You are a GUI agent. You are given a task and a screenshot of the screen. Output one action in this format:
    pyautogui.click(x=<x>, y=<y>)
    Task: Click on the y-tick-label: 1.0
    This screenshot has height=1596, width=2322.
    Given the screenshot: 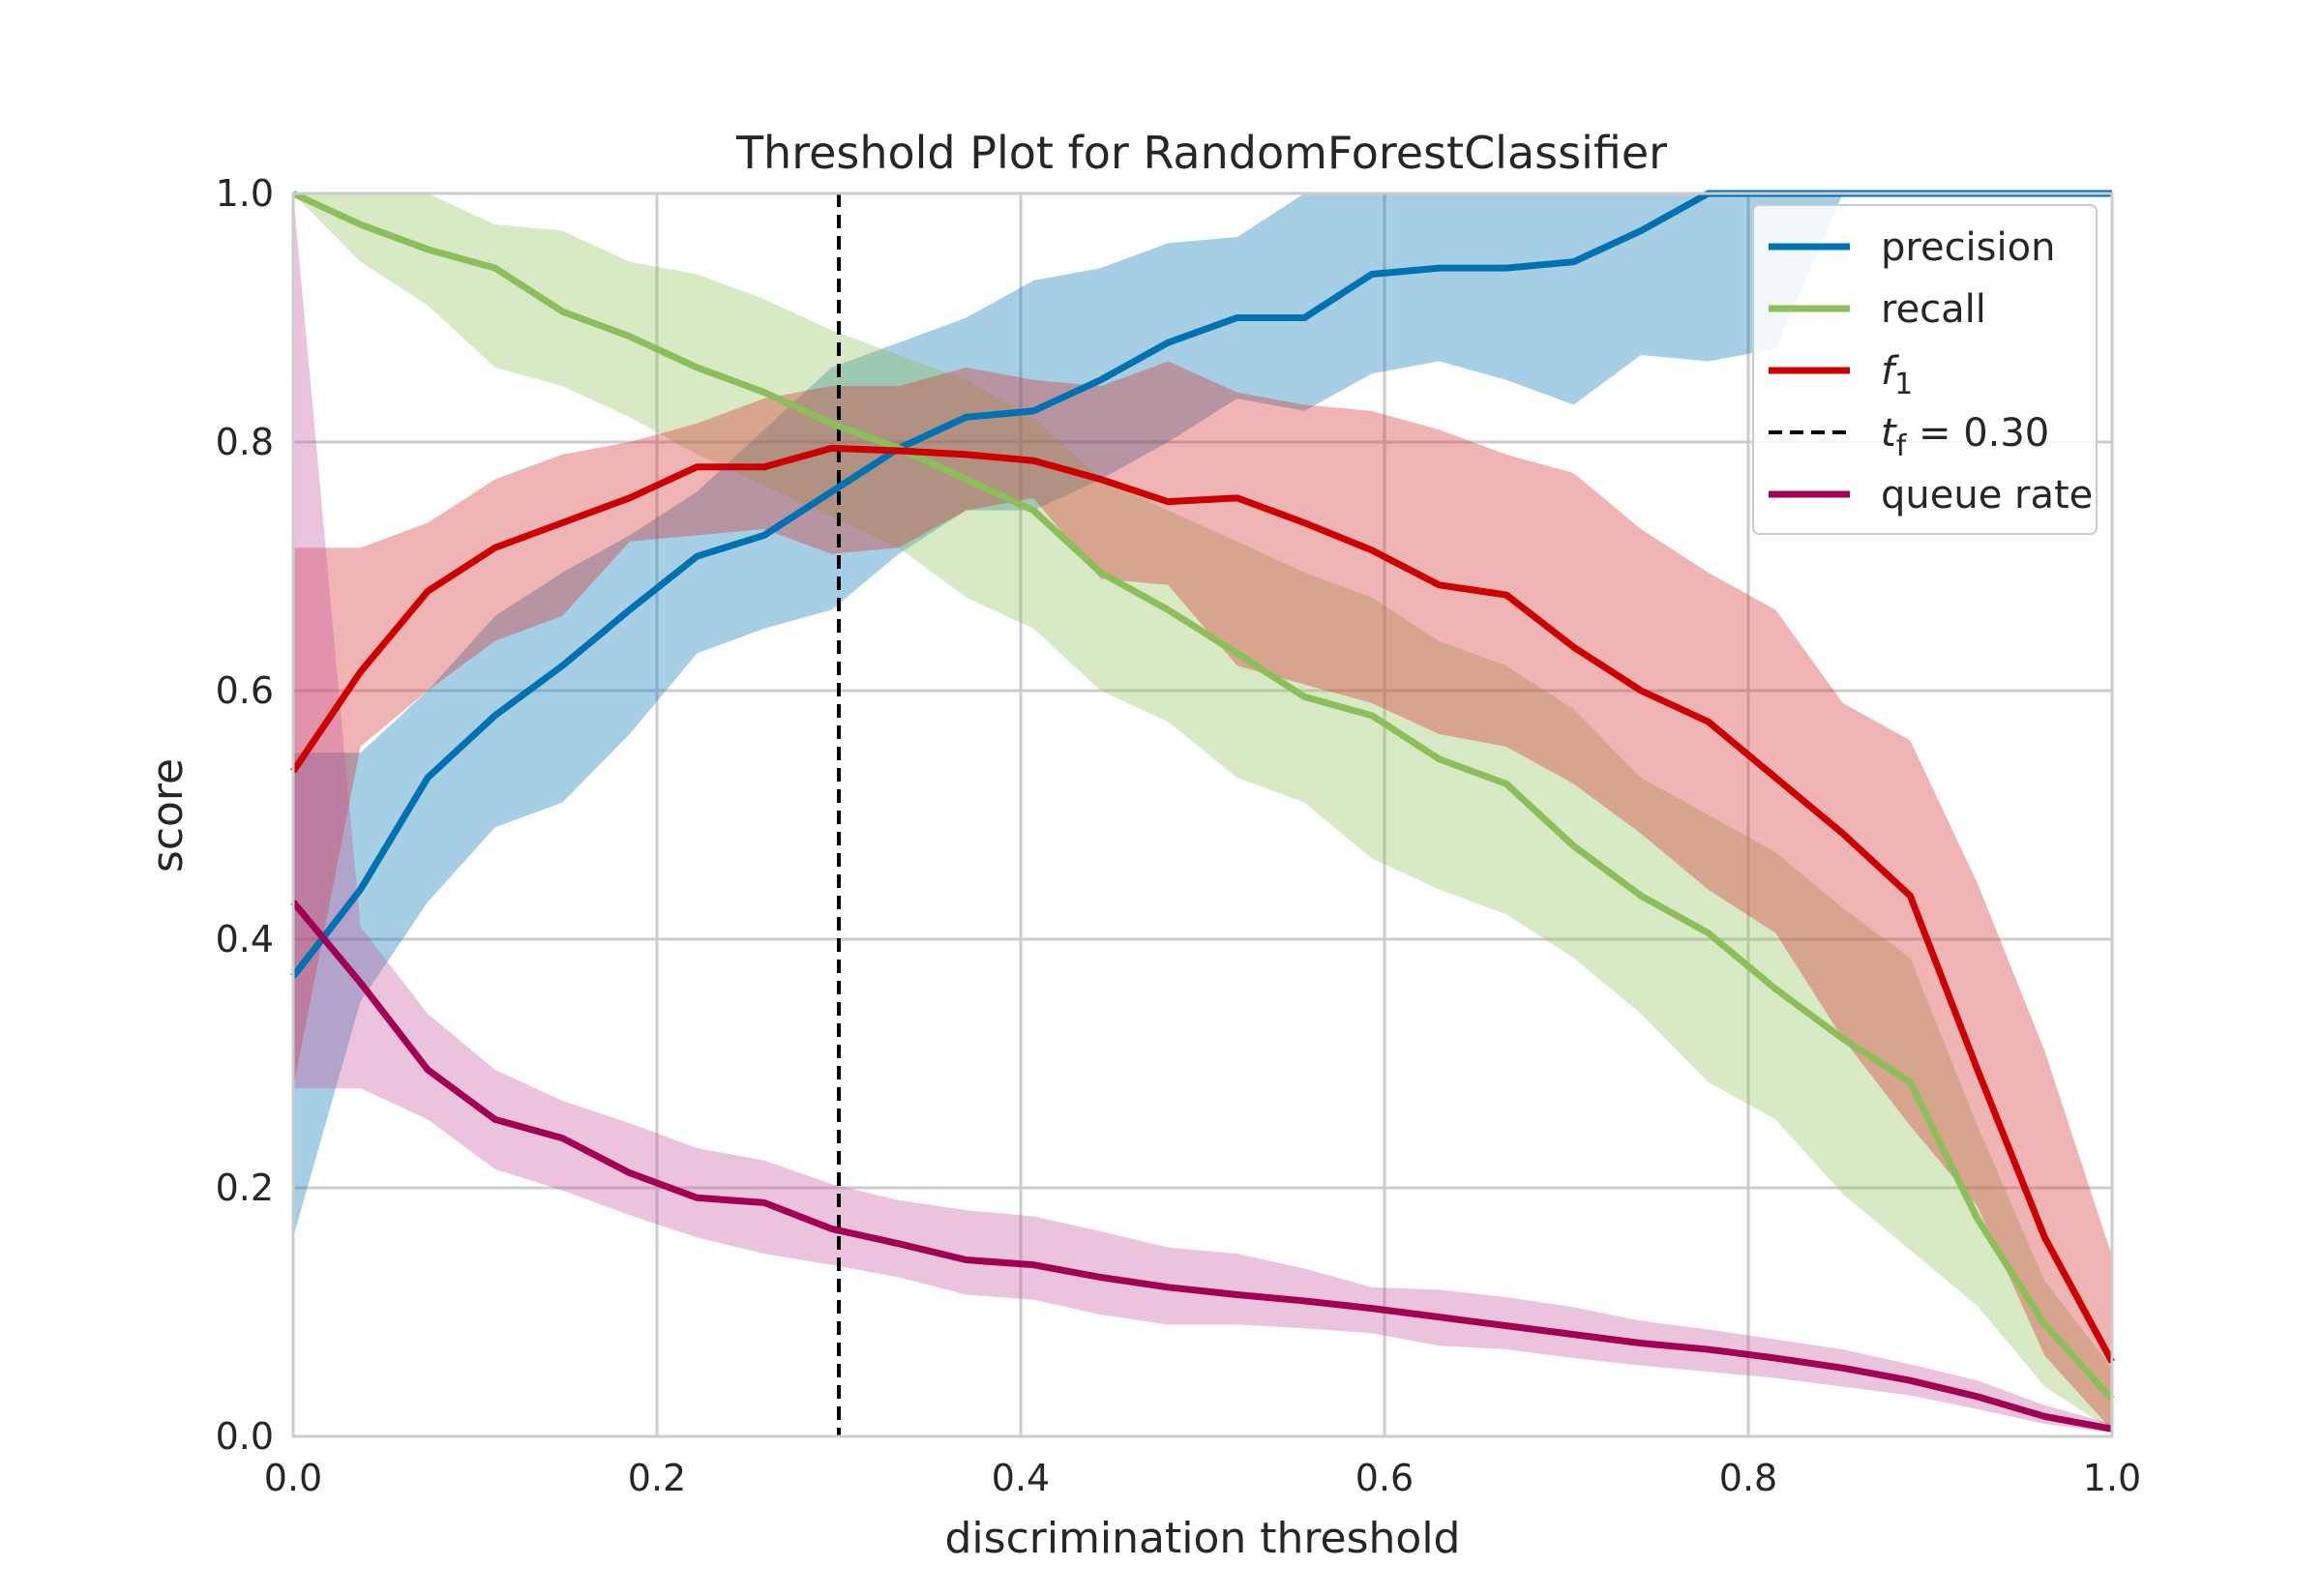 What is the action you would take?
    pyautogui.click(x=245, y=193)
    